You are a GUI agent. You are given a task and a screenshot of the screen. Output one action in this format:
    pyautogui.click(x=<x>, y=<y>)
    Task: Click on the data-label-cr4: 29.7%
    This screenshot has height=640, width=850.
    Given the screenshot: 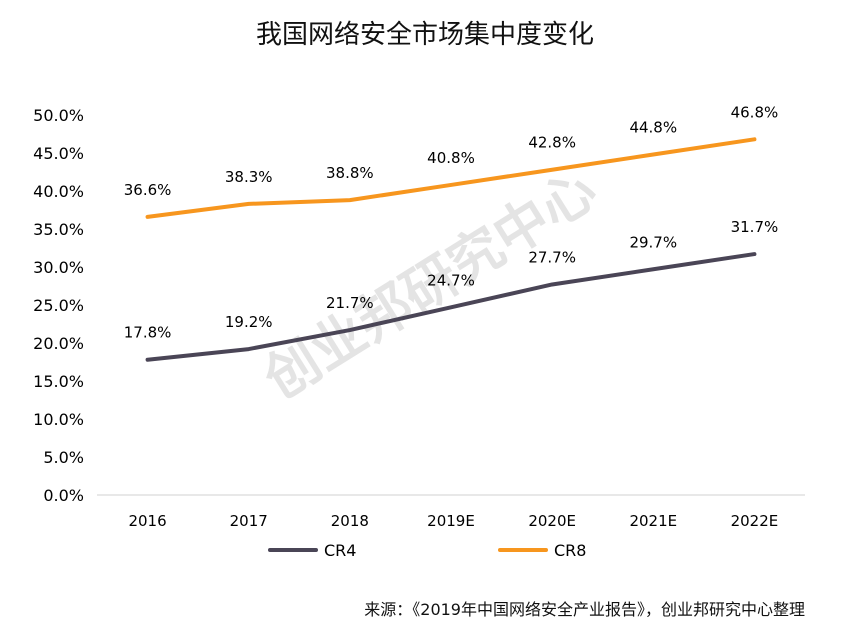 What is the action you would take?
    pyautogui.click(x=653, y=242)
    